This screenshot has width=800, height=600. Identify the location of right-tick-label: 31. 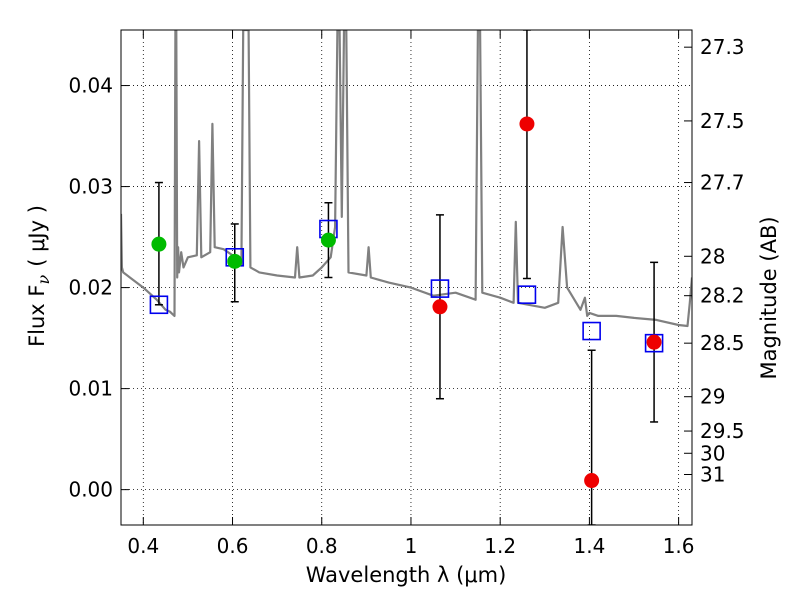
(712, 474).